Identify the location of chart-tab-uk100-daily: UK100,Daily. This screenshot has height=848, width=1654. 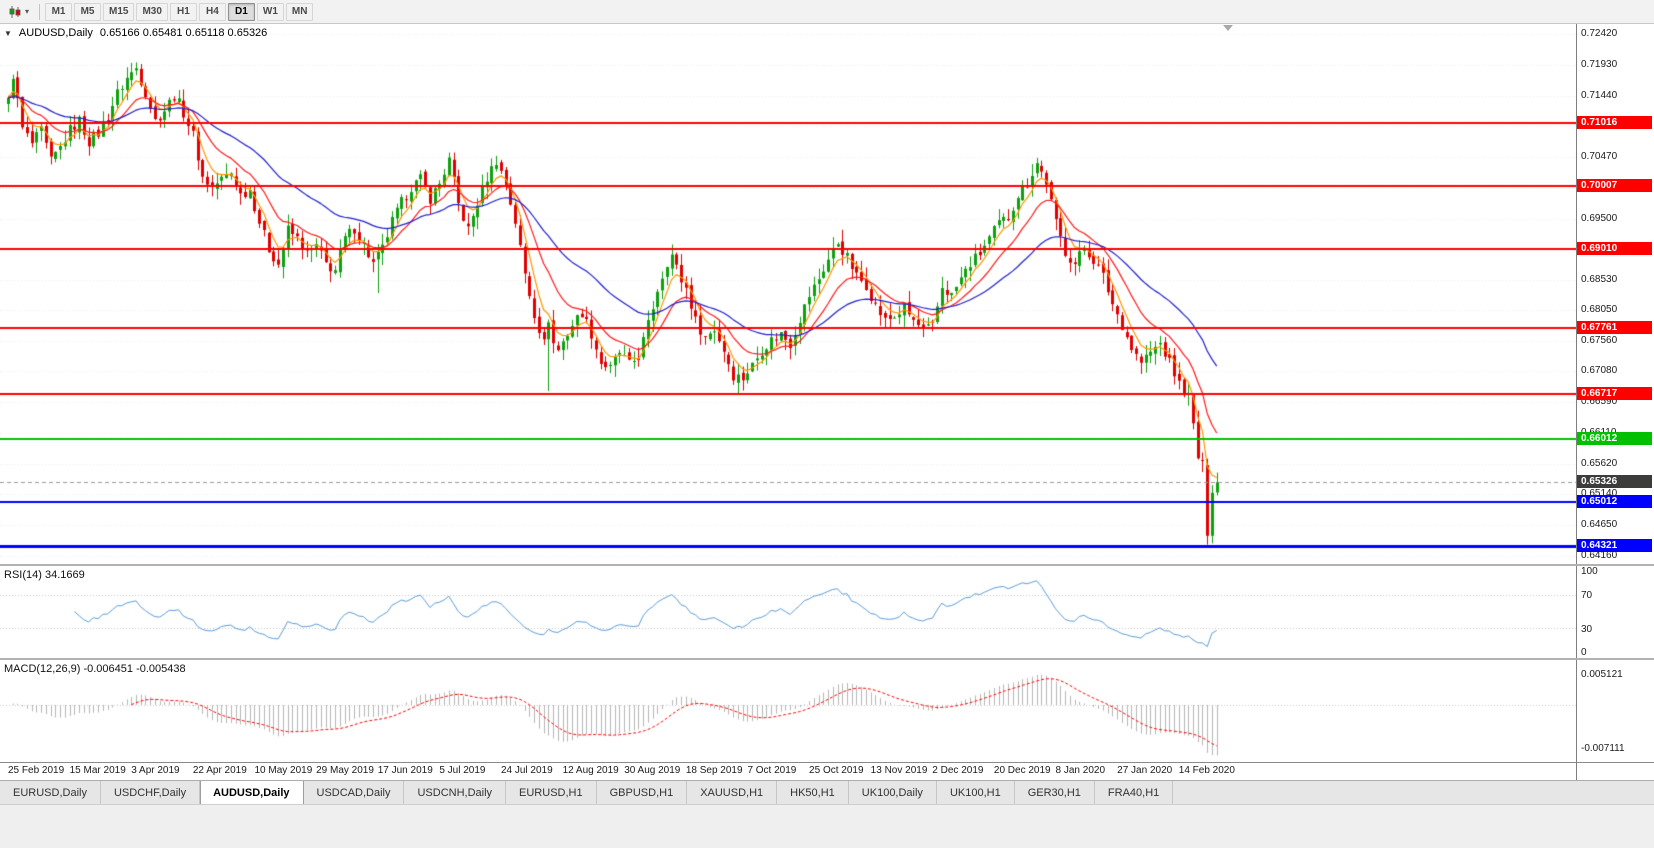
(892, 792).